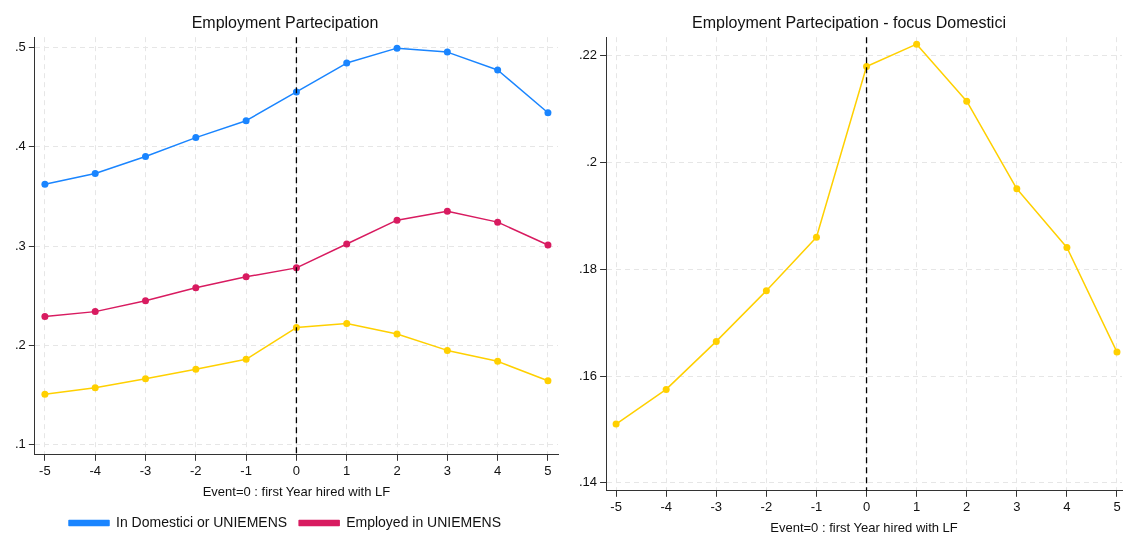 This screenshot has height=552, width=1145. What do you see at coordinates (588, 55) in the screenshot?
I see `y-tick-label: .22` at bounding box center [588, 55].